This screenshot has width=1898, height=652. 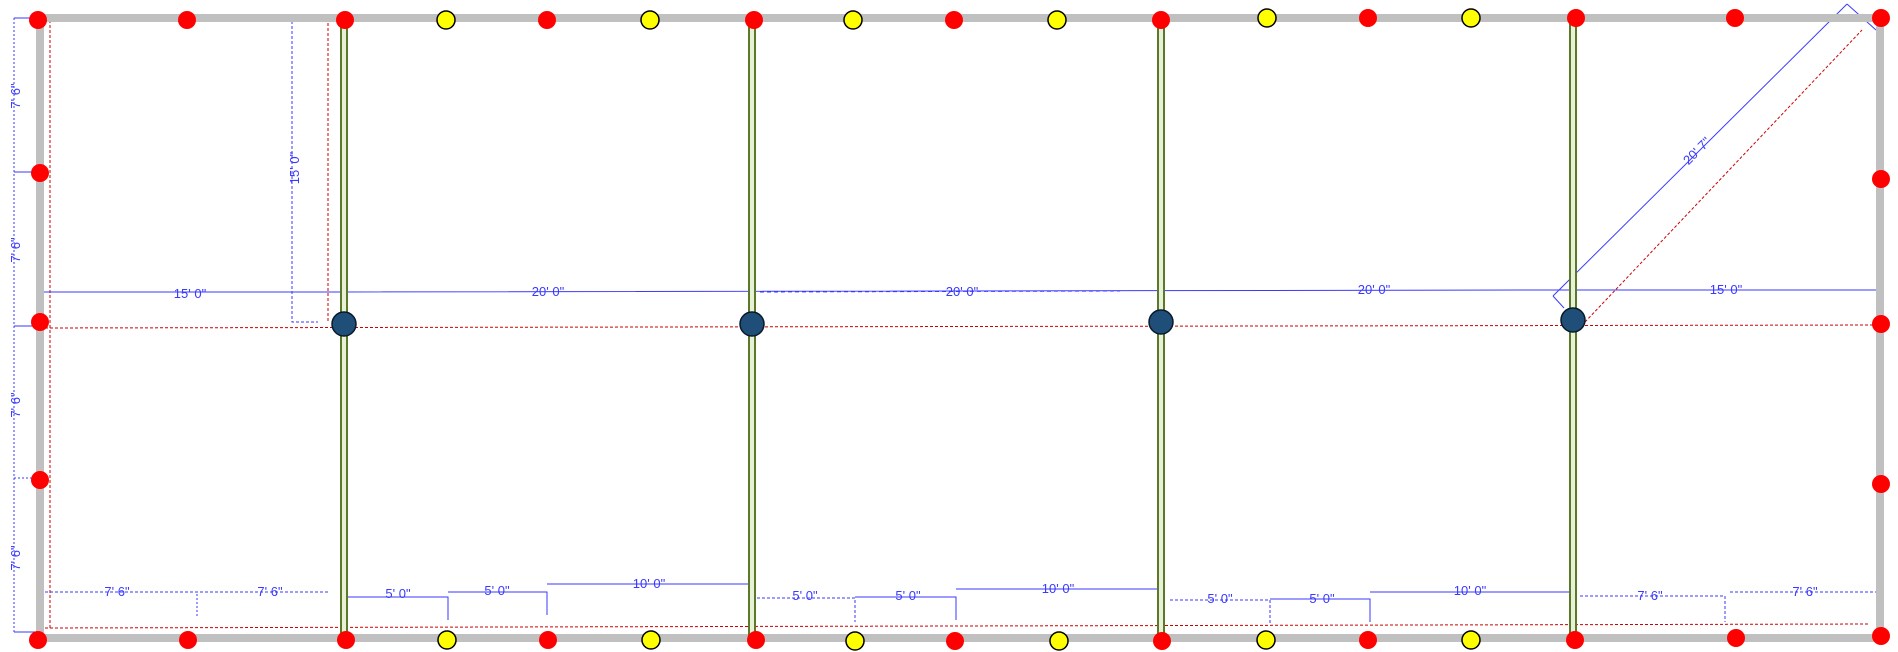 I want to click on center-posts, so click(x=958, y=322).